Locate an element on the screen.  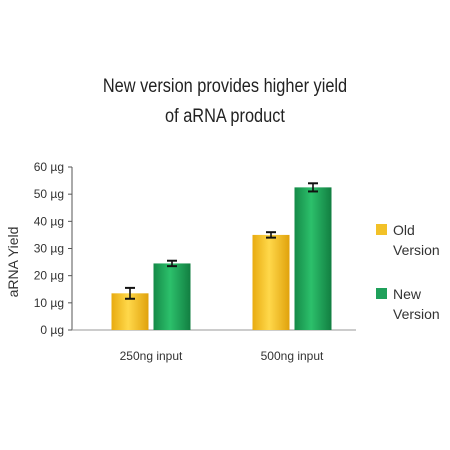
legend-swatch-old is located at coordinates (381, 229).